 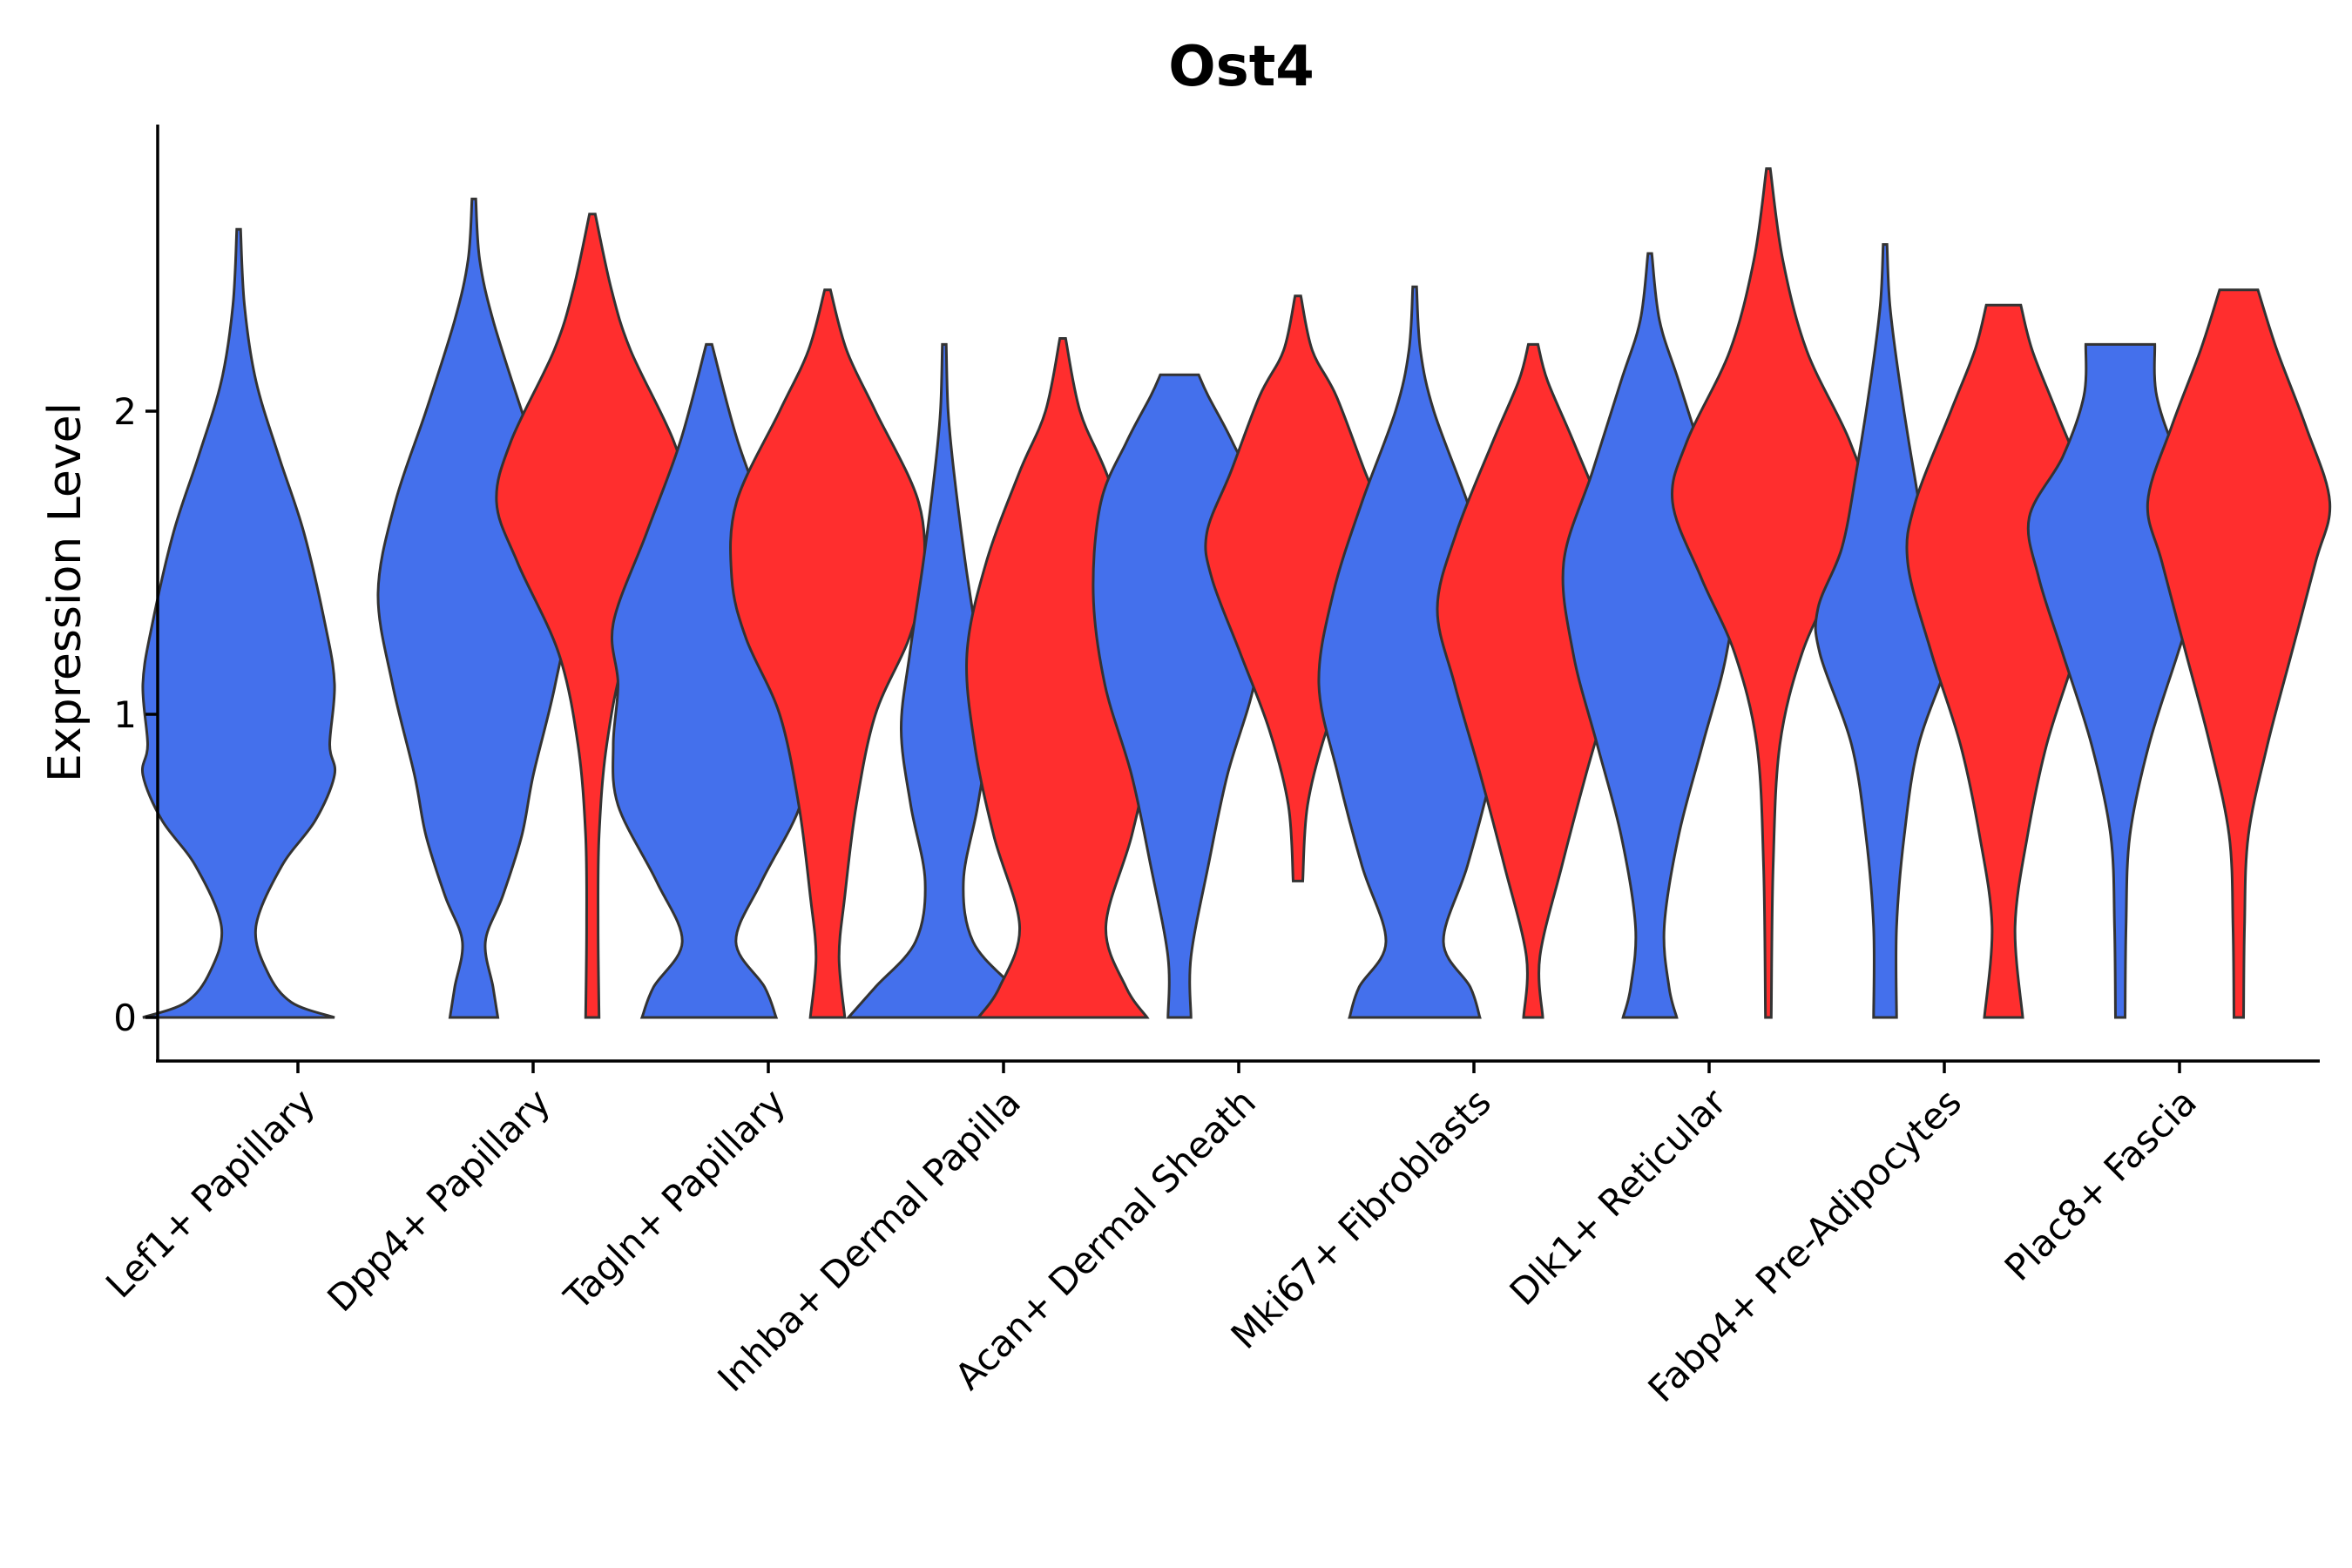 I want to click on x-category-label: Dlk1+ Reticular, so click(x=1618, y=1197).